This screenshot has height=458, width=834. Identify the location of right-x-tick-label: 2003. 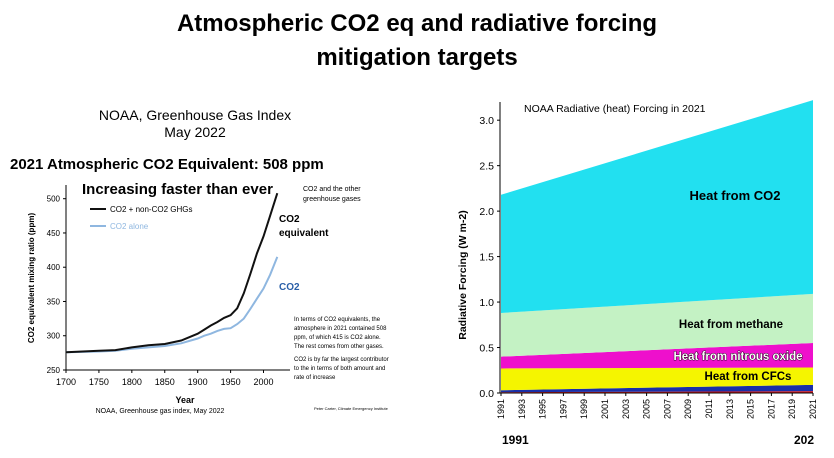
(626, 409).